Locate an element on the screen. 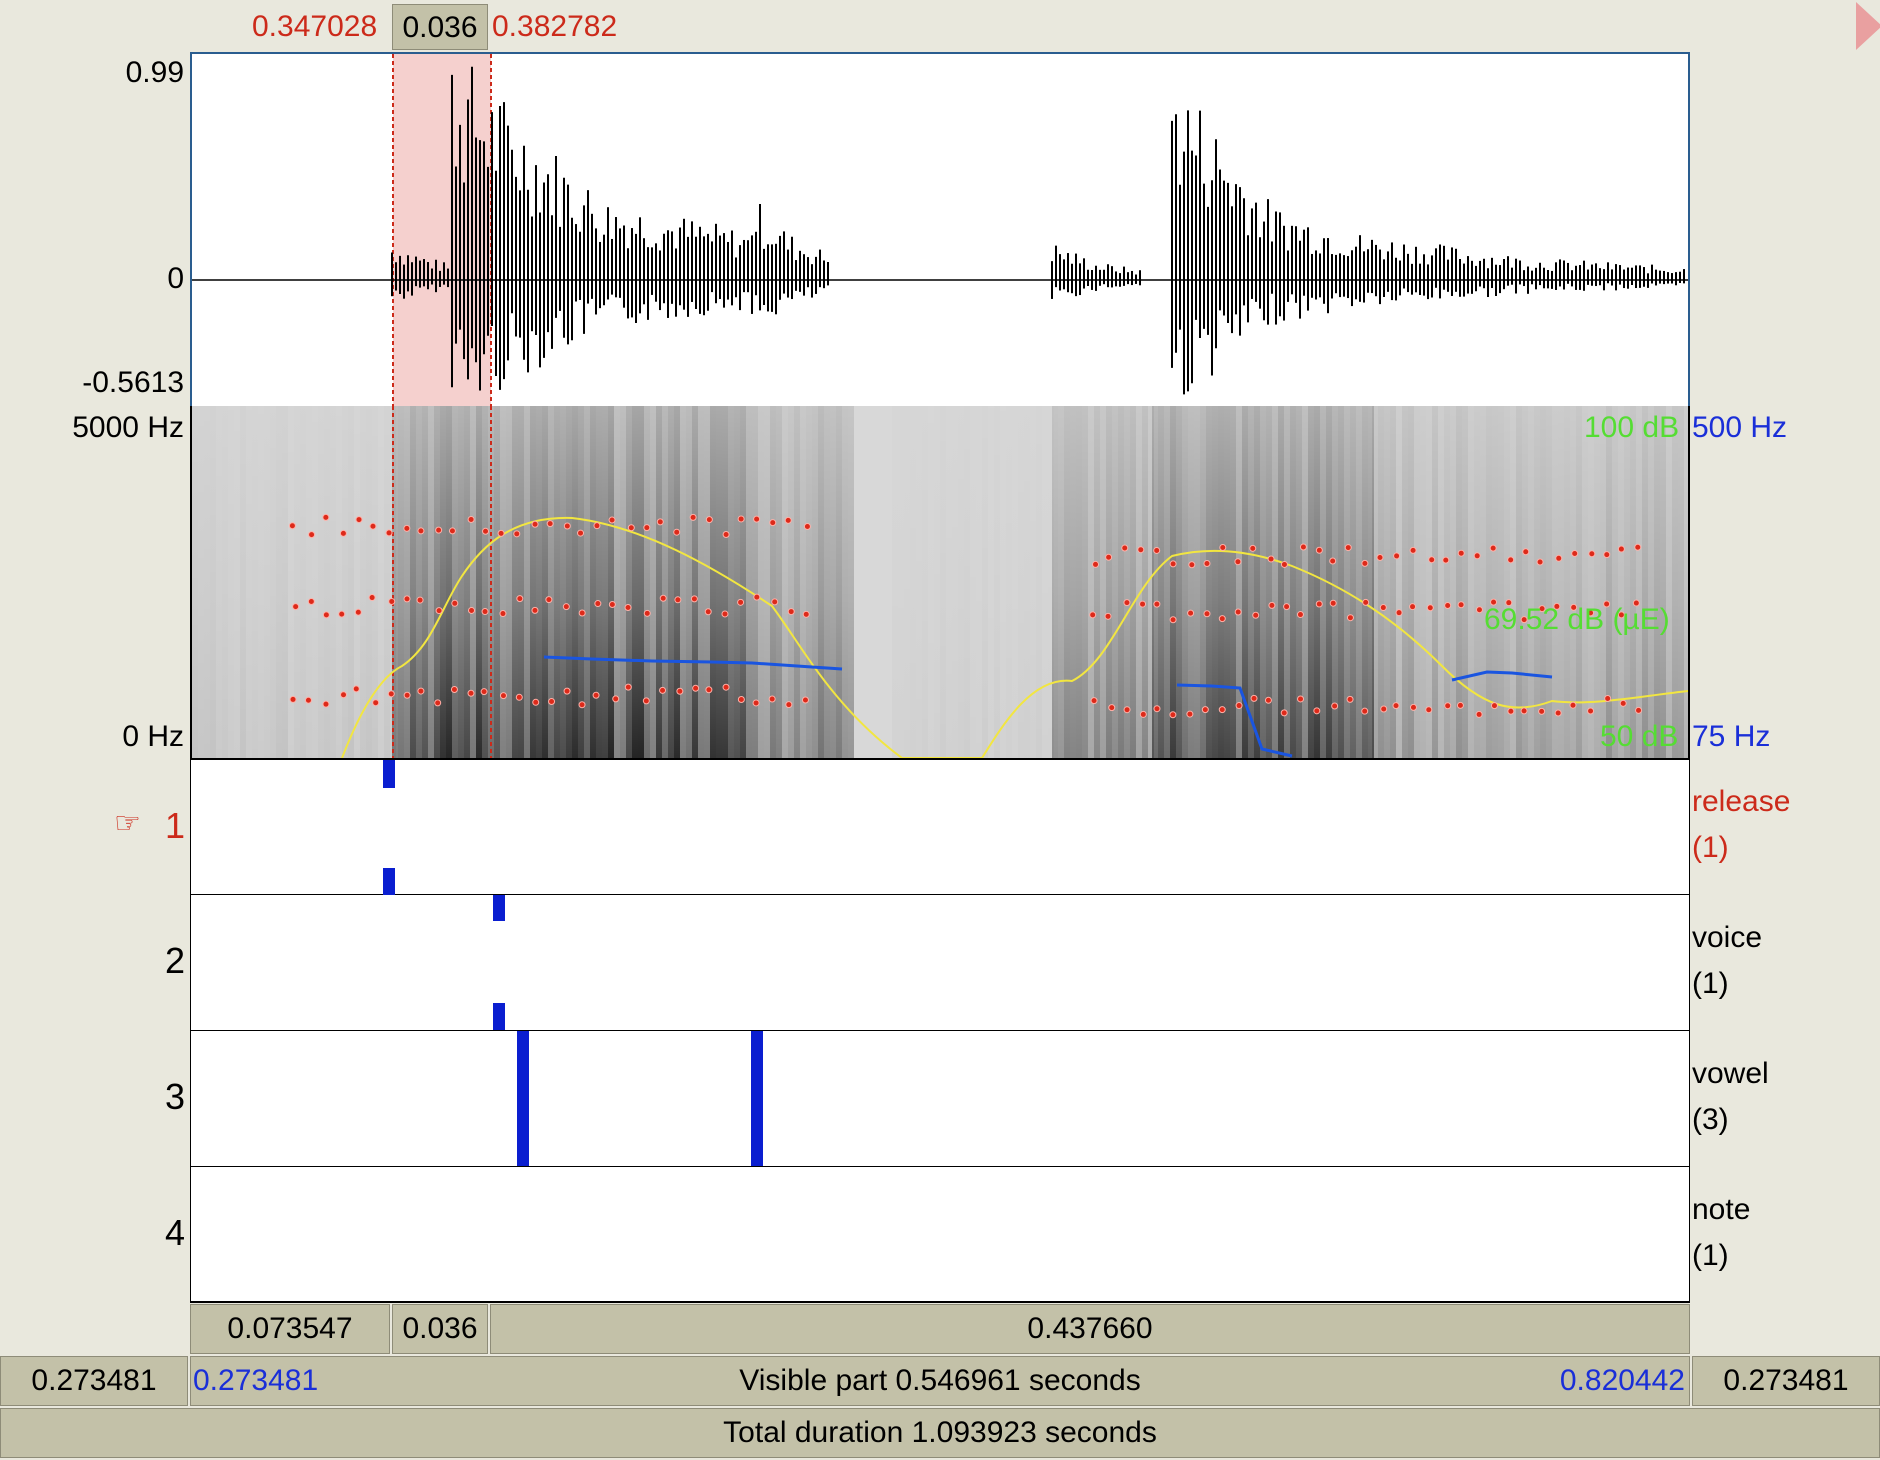 Image resolution: width=1880 pixels, height=1460 pixels. tier-number-3: 3 is located at coordinates (162, 1097).